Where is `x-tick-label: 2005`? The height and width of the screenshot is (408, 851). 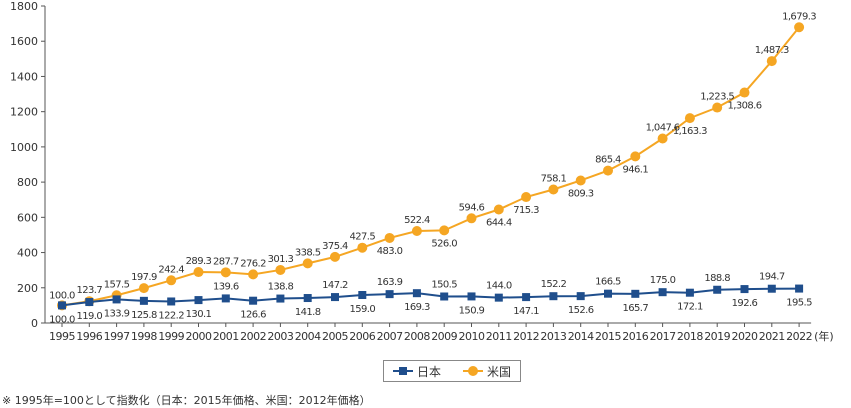
x-tick-label: 2005 is located at coordinates (335, 336).